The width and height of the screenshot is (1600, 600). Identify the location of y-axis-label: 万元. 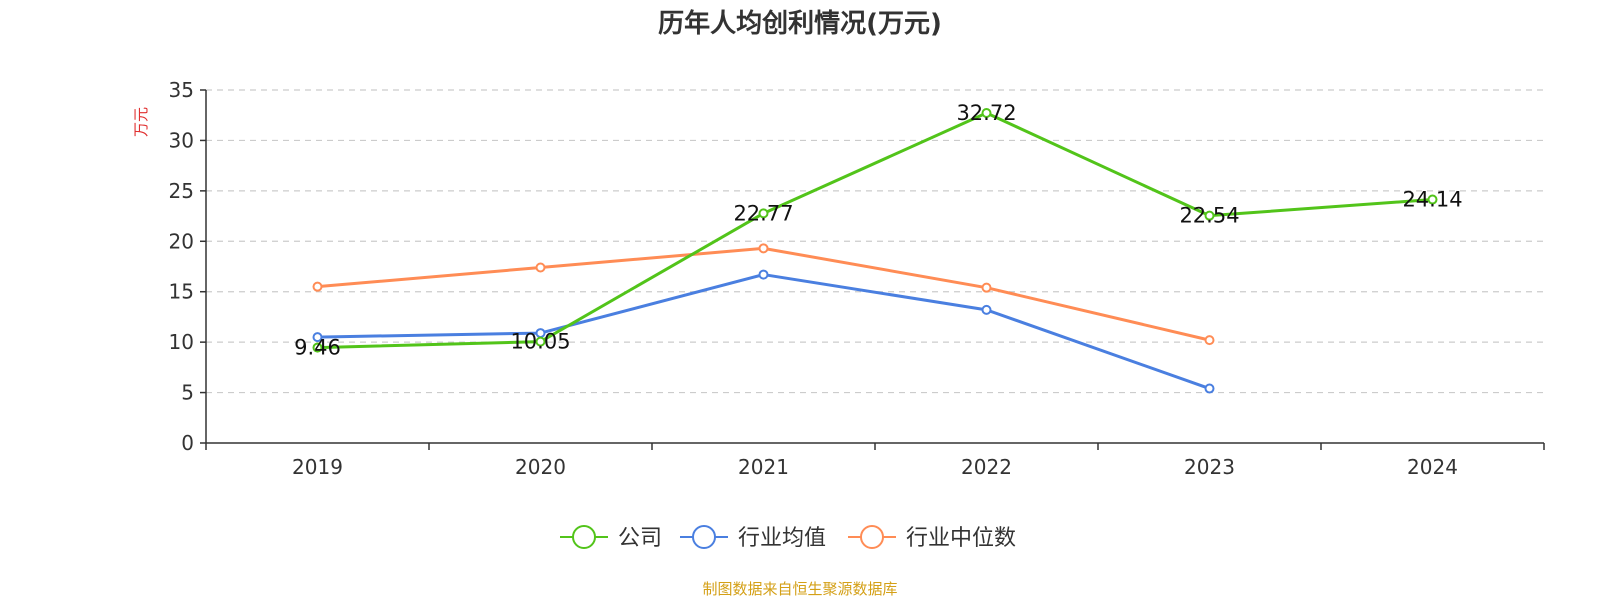
(141, 122).